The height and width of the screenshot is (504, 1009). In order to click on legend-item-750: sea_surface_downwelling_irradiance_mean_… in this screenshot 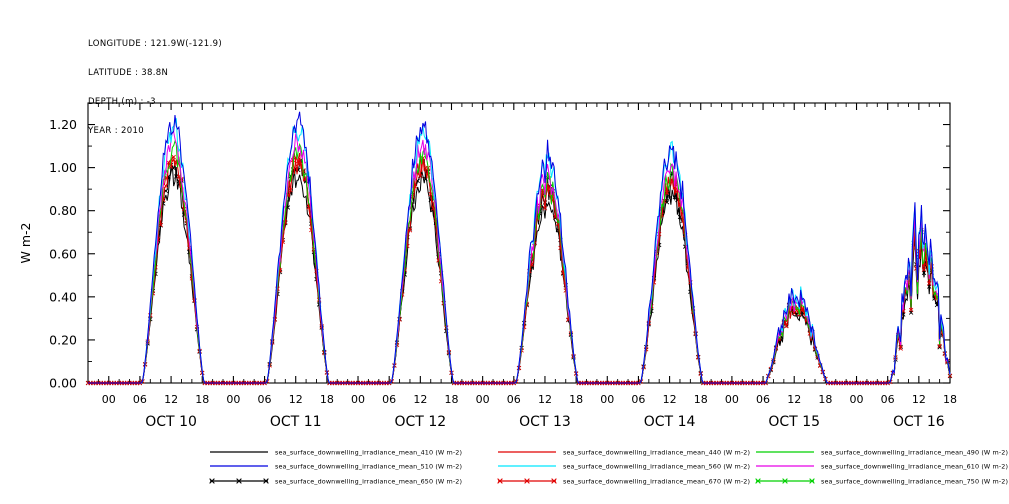, I will do `click(882, 481)`.